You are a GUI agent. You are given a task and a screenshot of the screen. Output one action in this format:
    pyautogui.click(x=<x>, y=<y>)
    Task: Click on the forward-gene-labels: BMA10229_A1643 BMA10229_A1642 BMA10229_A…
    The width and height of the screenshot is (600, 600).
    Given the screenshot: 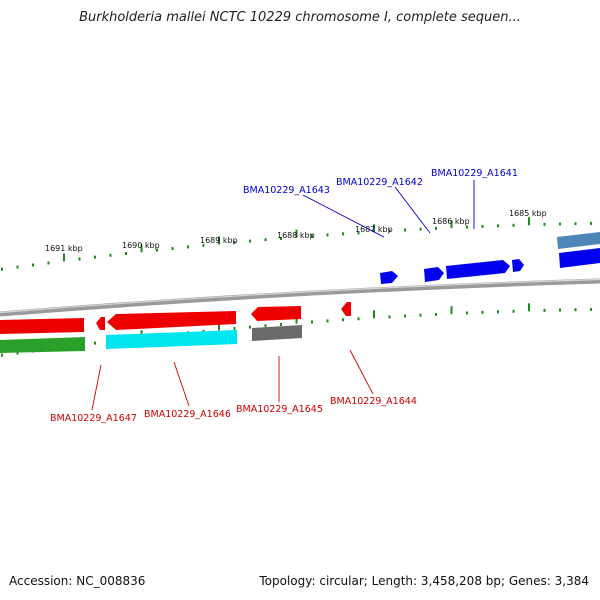 What is the action you would take?
    pyautogui.click(x=380, y=182)
    